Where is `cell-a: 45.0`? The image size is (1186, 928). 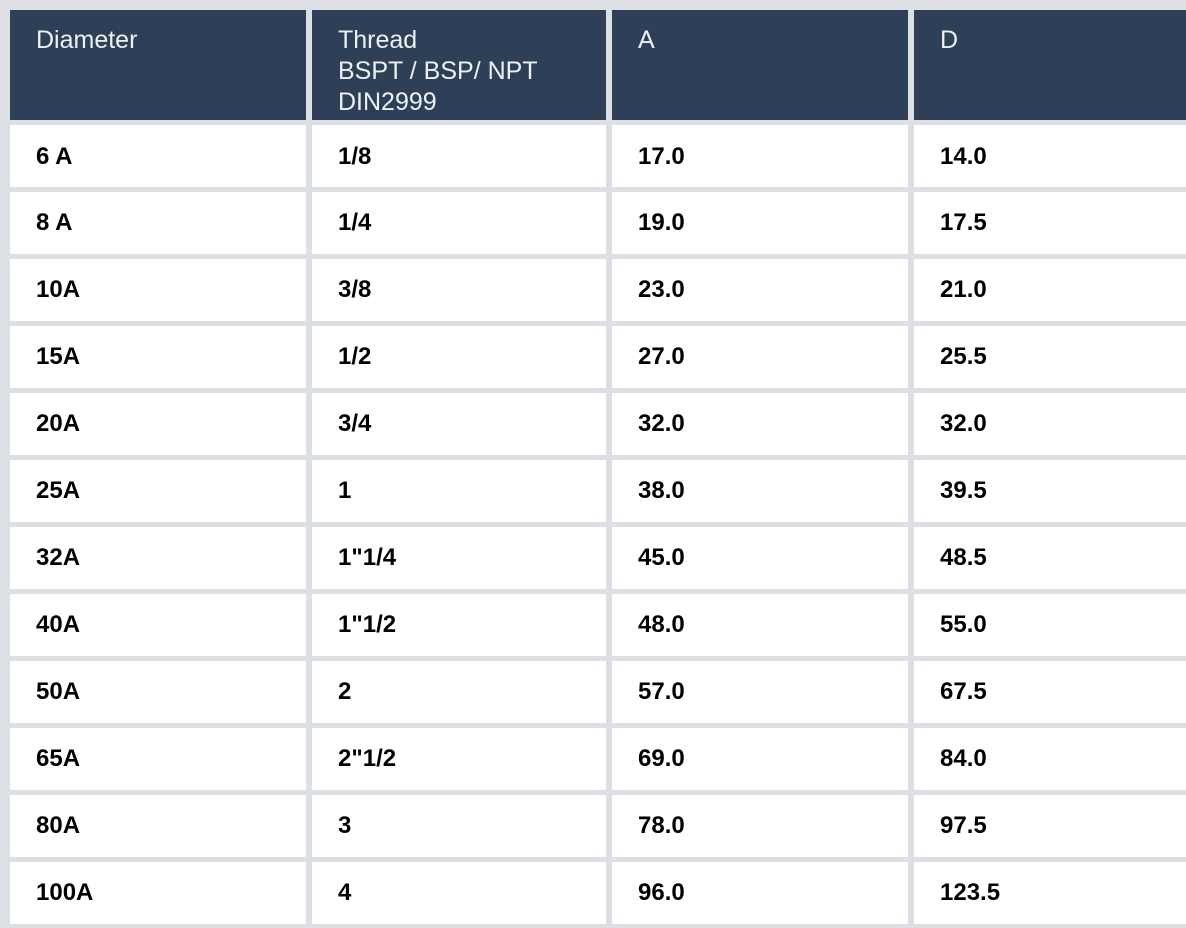 cell-a: 45.0 is located at coordinates (760, 558).